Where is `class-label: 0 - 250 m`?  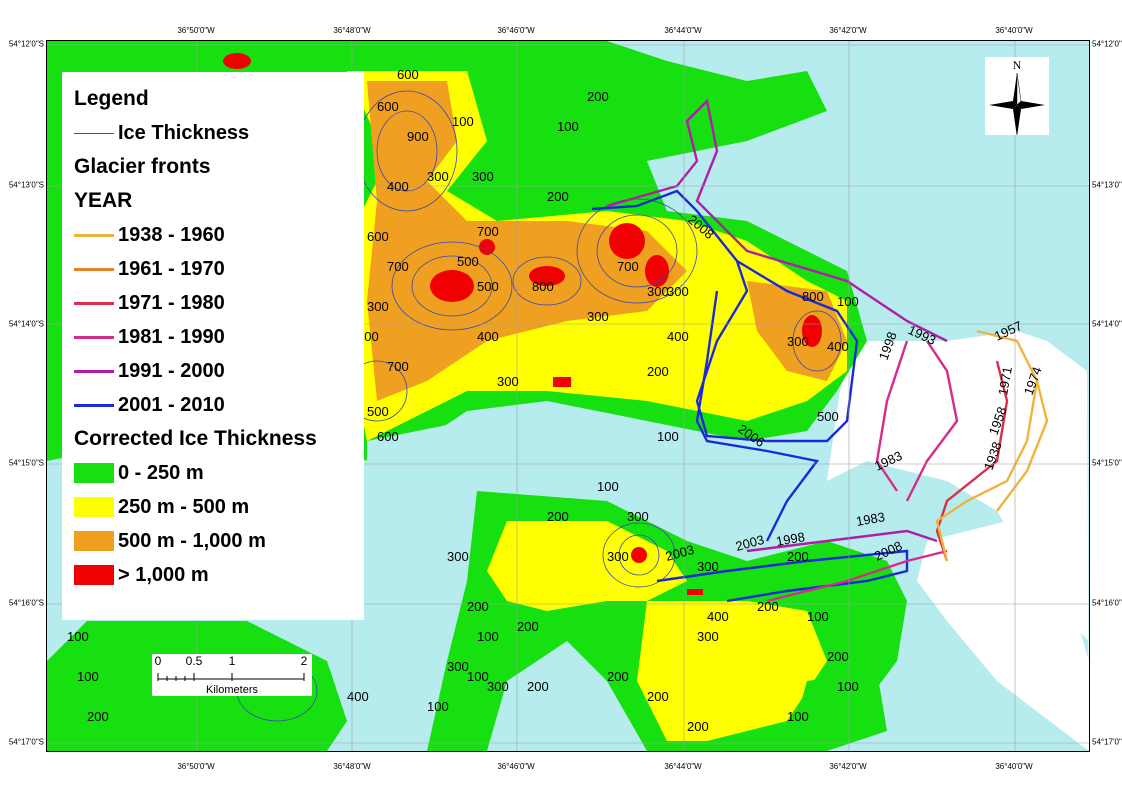
class-label: 0 - 250 m is located at coordinates (161, 472).